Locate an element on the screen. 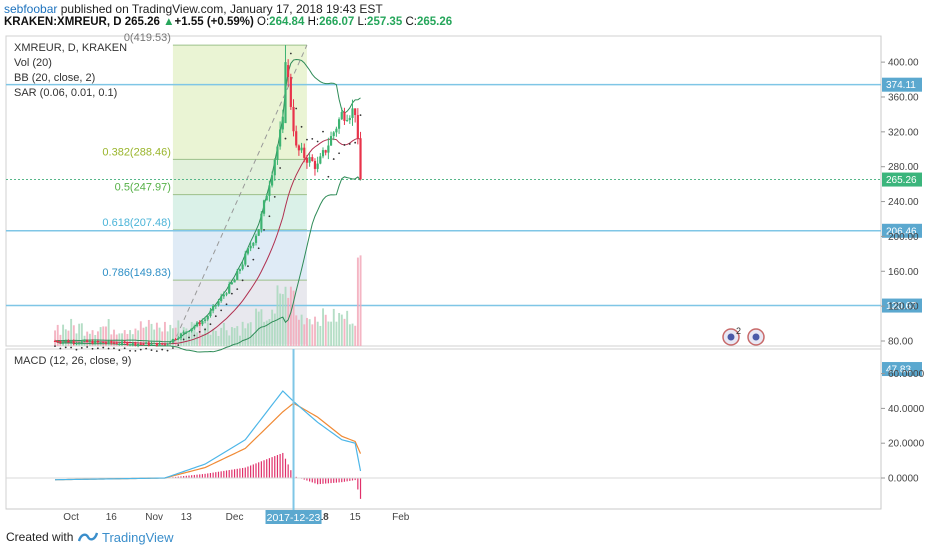  high-label: H: is located at coordinates (313, 22).